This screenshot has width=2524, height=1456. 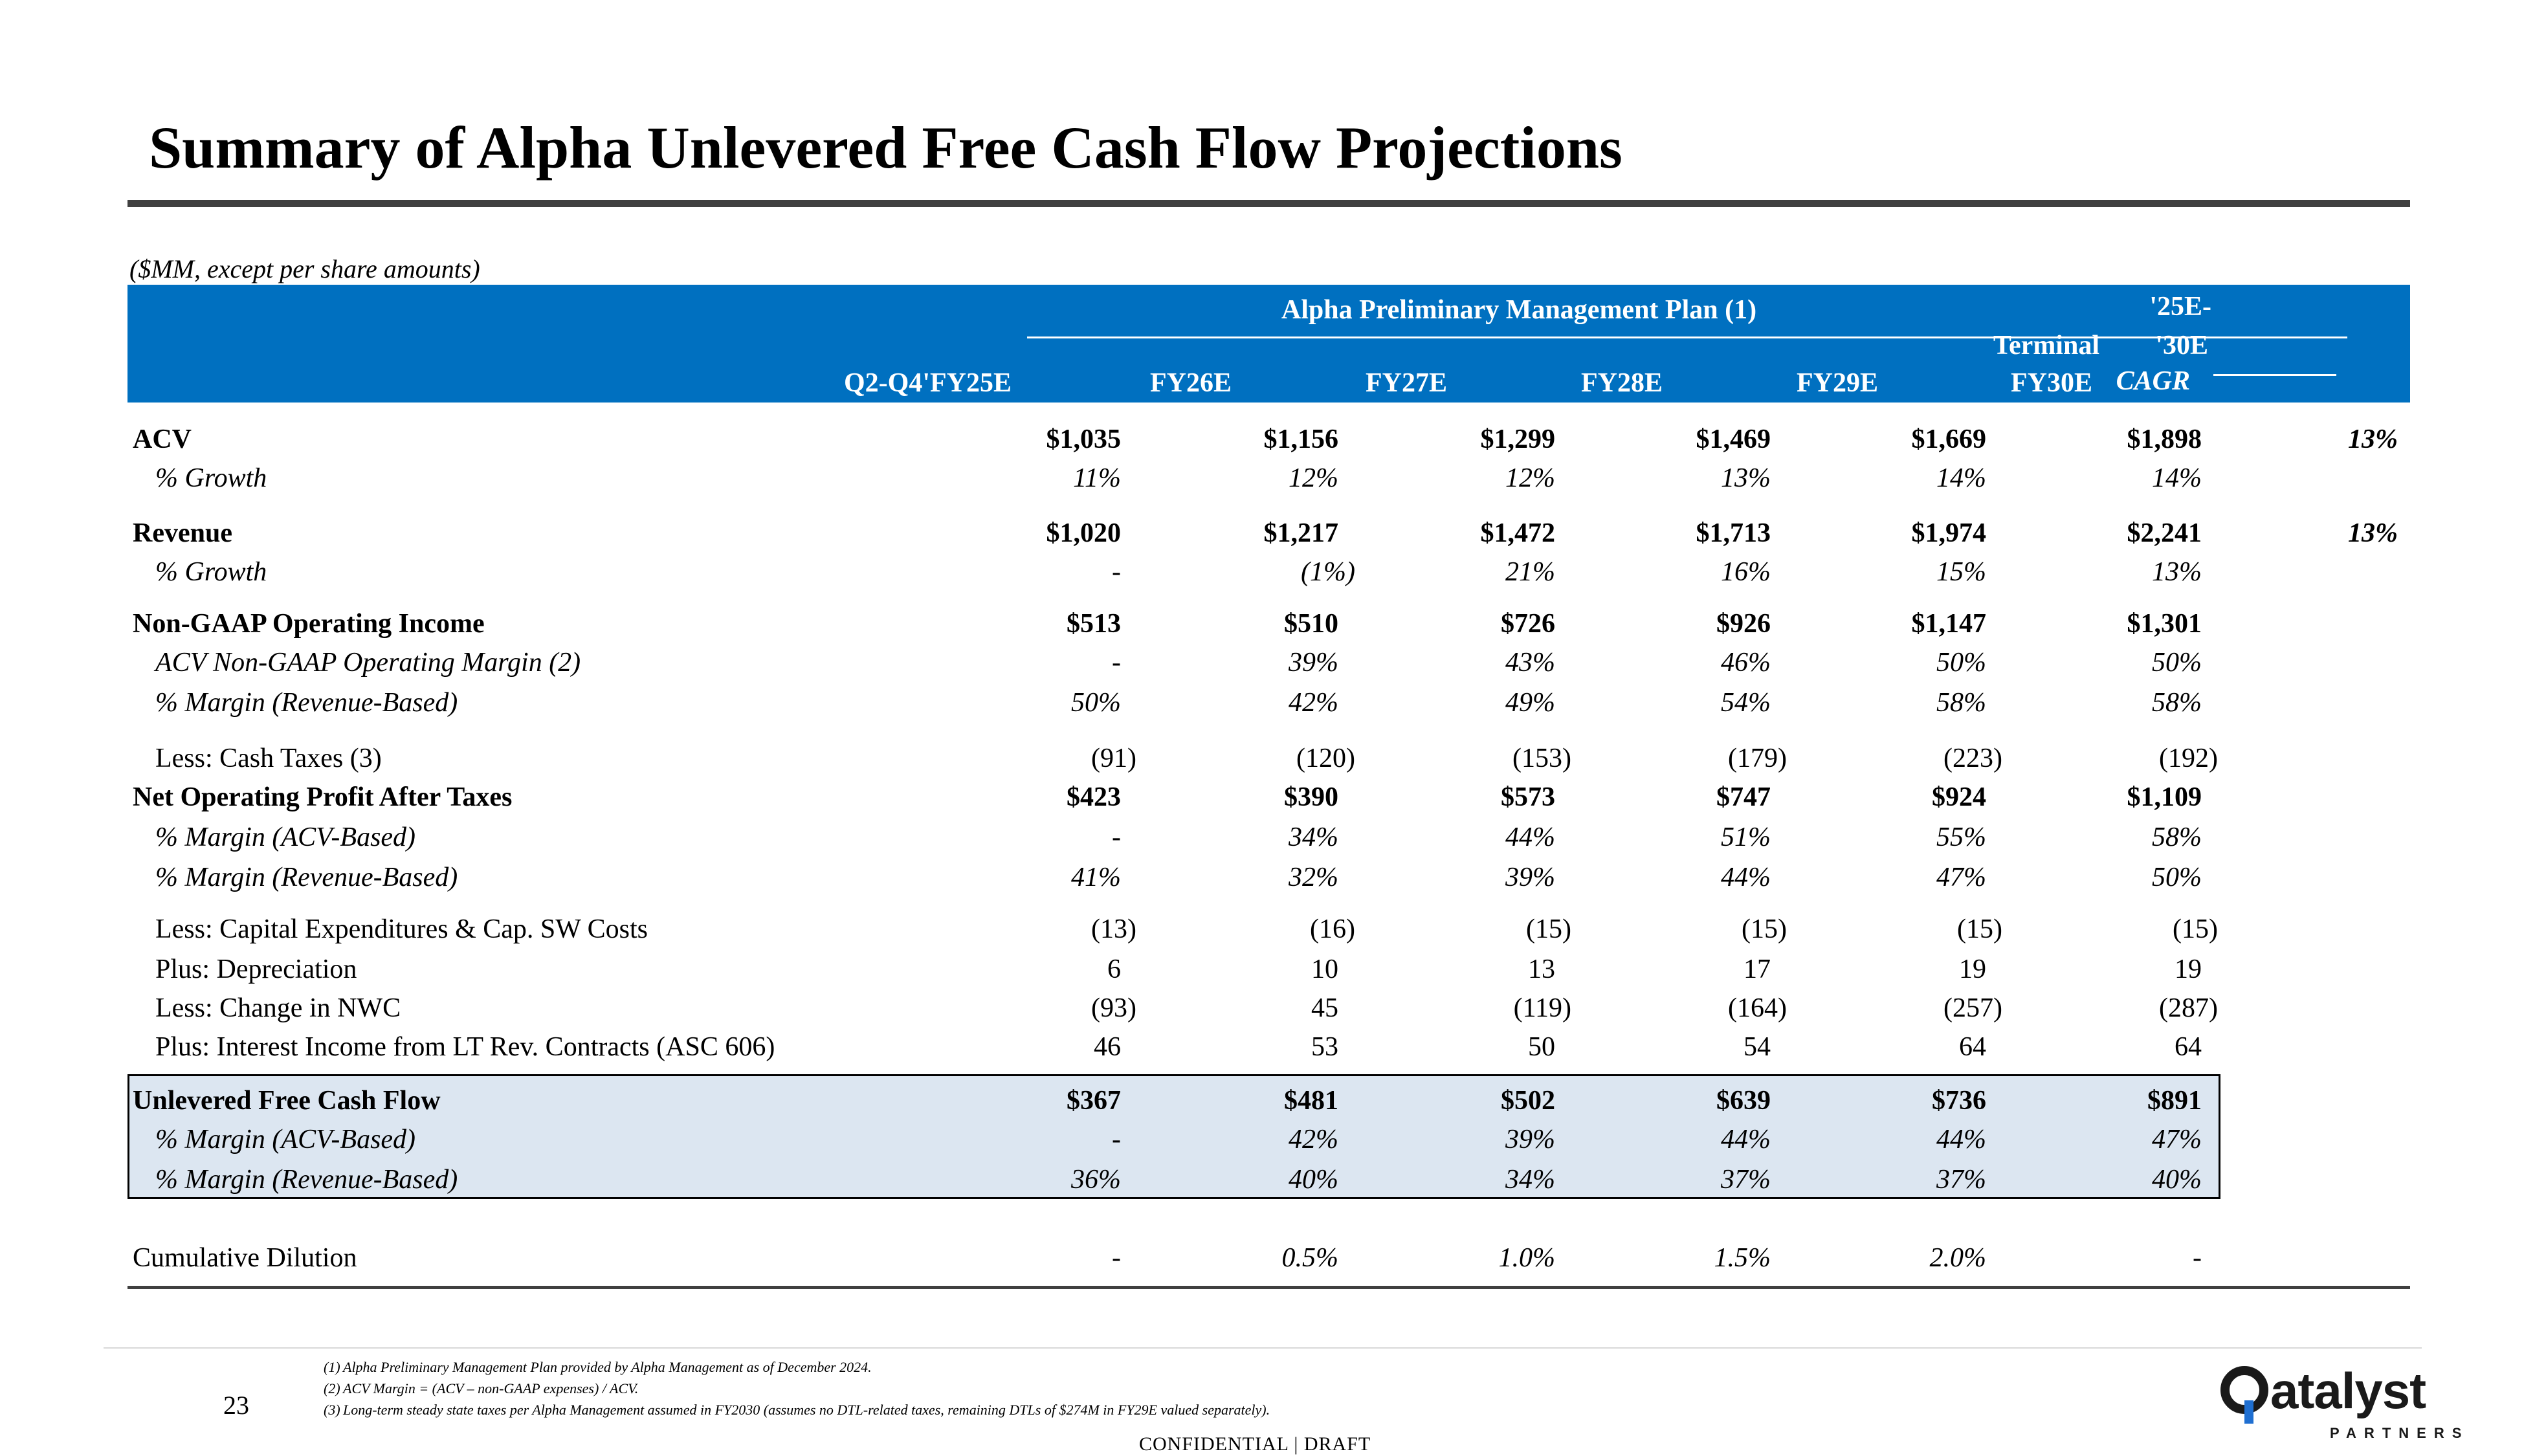 I want to click on table-row: Cumulative Dilution - 0.5% 1.0% 1.5% 2.0% -, so click(x=1262, y=1262).